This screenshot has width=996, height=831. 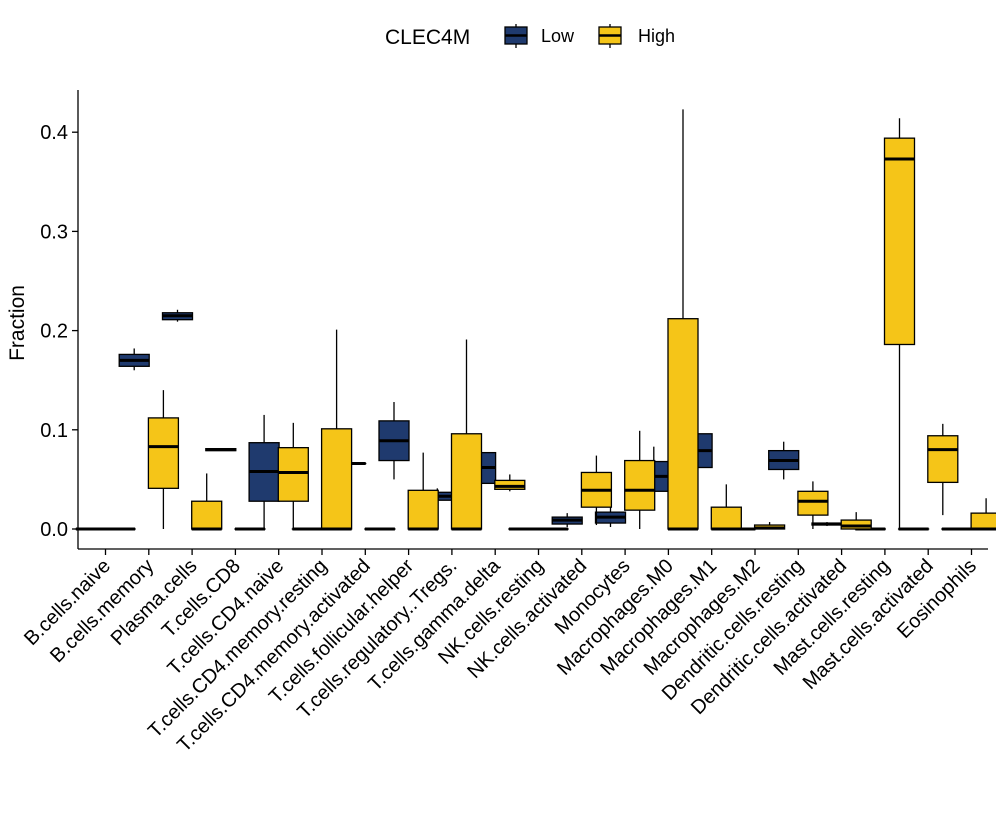 What do you see at coordinates (54, 431) in the screenshot?
I see `y-tick-label: 0.1` at bounding box center [54, 431].